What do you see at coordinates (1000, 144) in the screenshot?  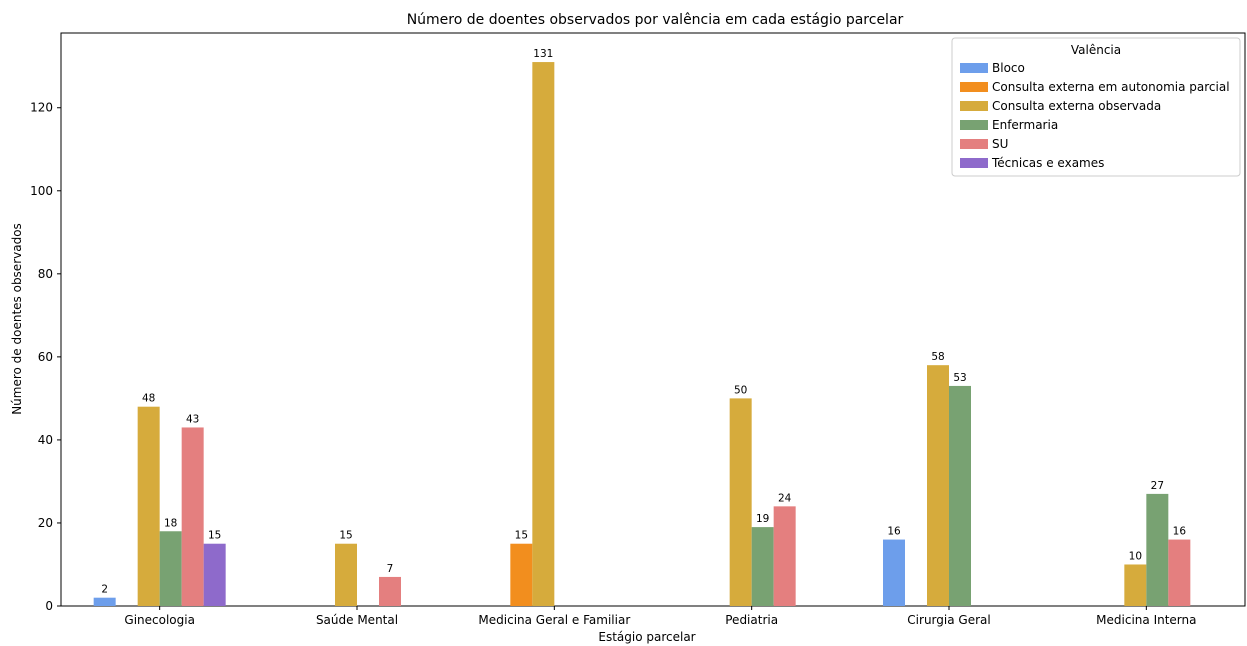 I see `legend-item-label: SU` at bounding box center [1000, 144].